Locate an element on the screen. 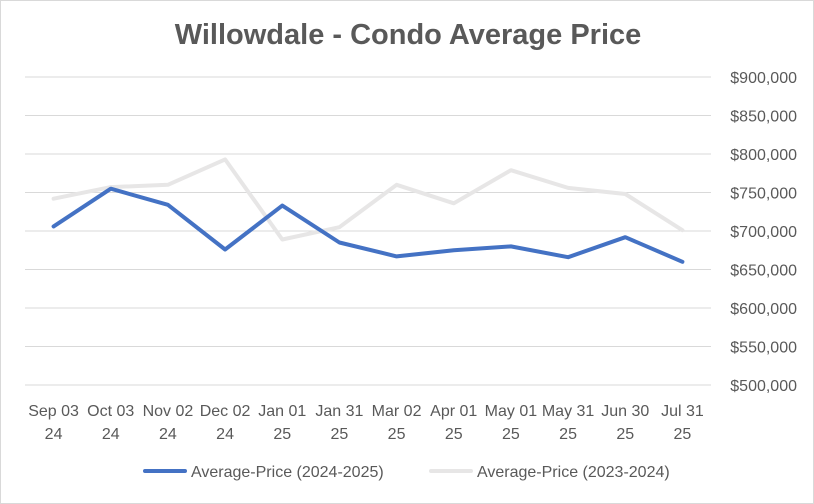 The height and width of the screenshot is (504, 814). legend-label: Average-Price (2023-2024) is located at coordinates (573, 472).